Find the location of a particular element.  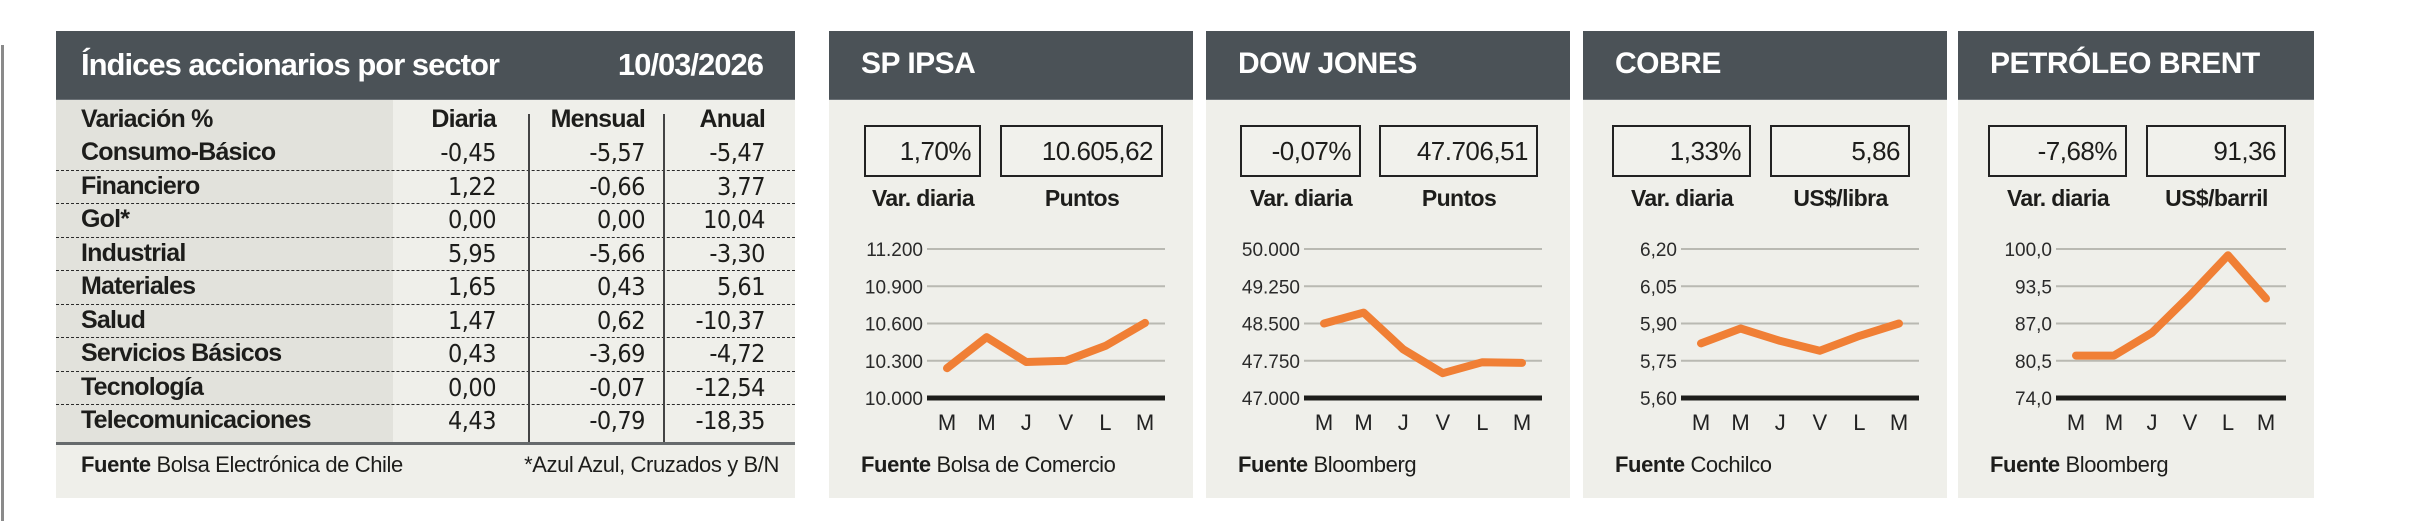

value-anual: -12,54 is located at coordinates (730, 387).